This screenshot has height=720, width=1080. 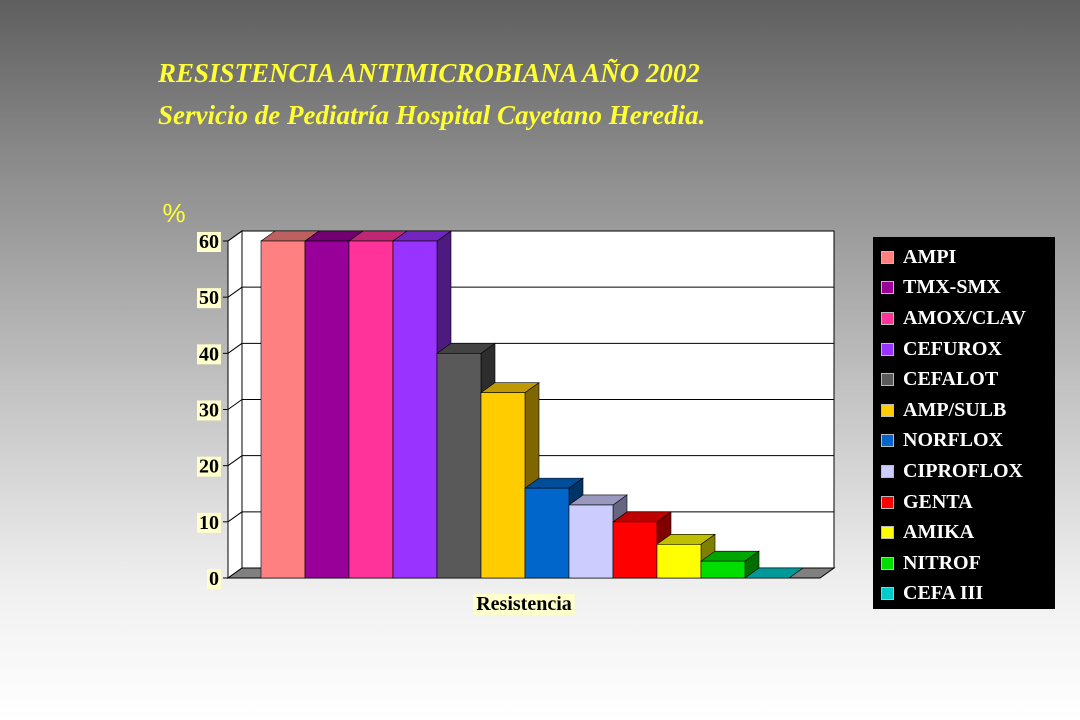 I want to click on legend-label: CEFA III, so click(x=943, y=593).